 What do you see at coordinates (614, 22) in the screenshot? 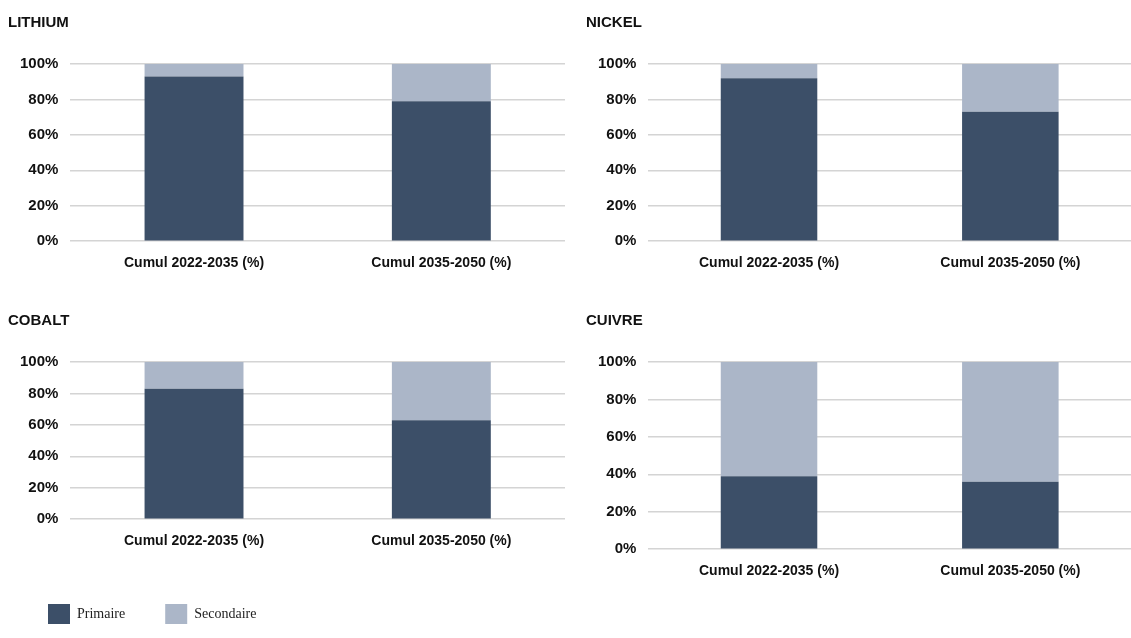
I see `chart-title: NICKEL` at bounding box center [614, 22].